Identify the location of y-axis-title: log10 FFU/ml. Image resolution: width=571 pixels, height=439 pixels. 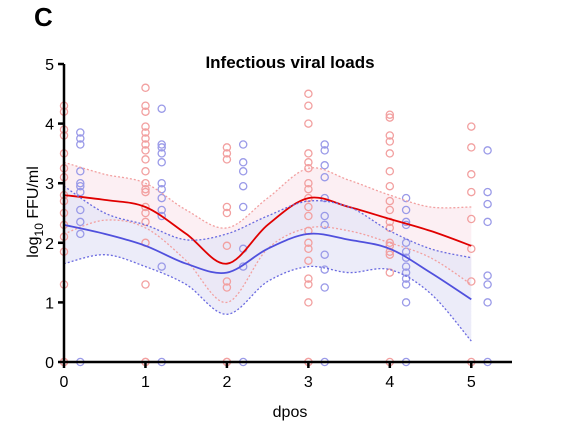
(35, 212).